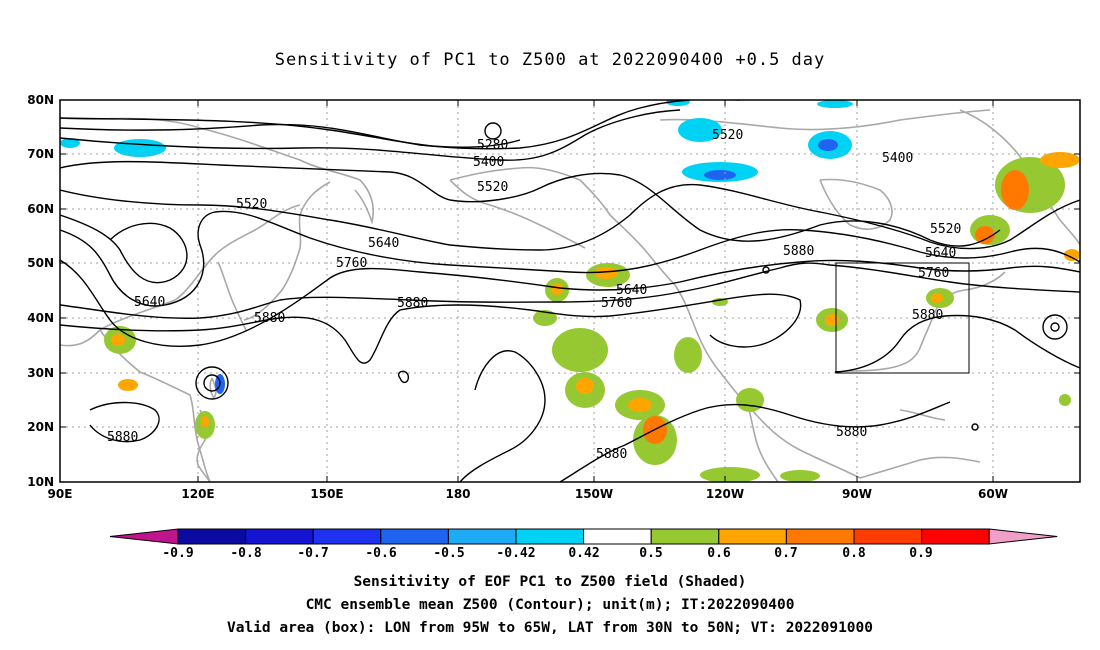  Describe the element at coordinates (40, 100) in the screenshot. I see `lat-tick-label: 80N` at that location.